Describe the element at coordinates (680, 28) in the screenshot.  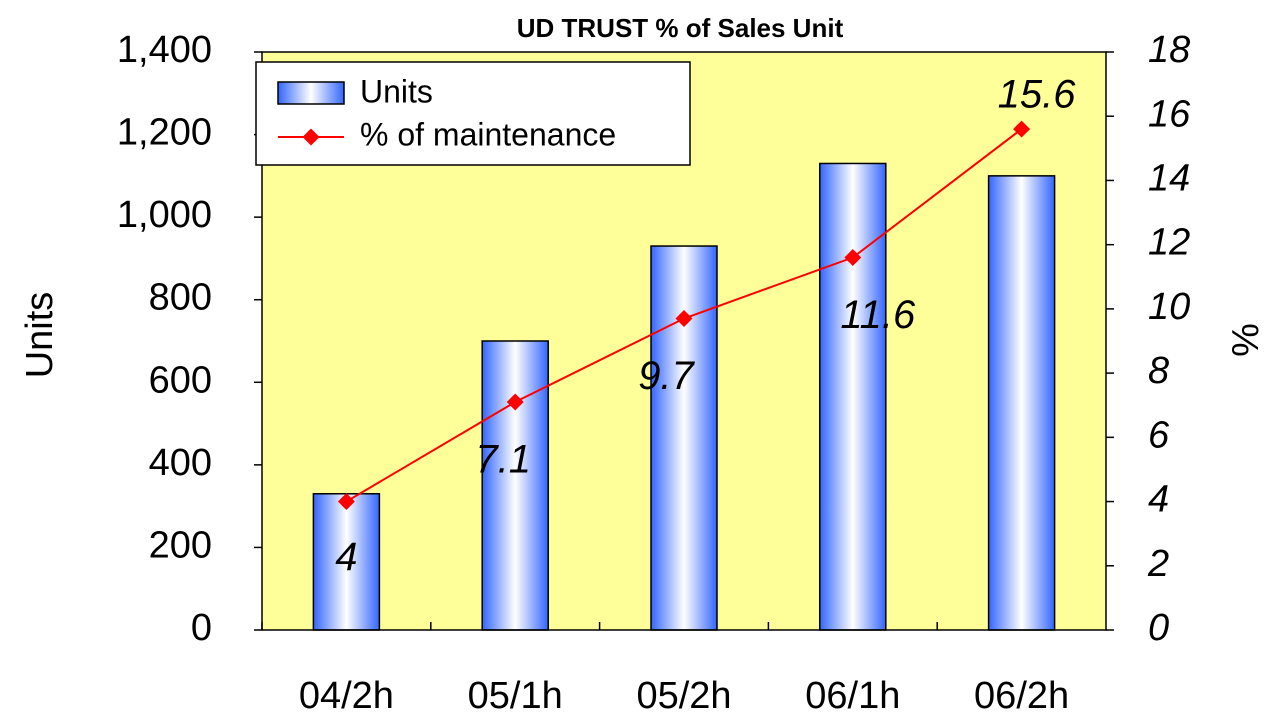
I see `chart-title: UD TRUST % of Sales Unit` at that location.